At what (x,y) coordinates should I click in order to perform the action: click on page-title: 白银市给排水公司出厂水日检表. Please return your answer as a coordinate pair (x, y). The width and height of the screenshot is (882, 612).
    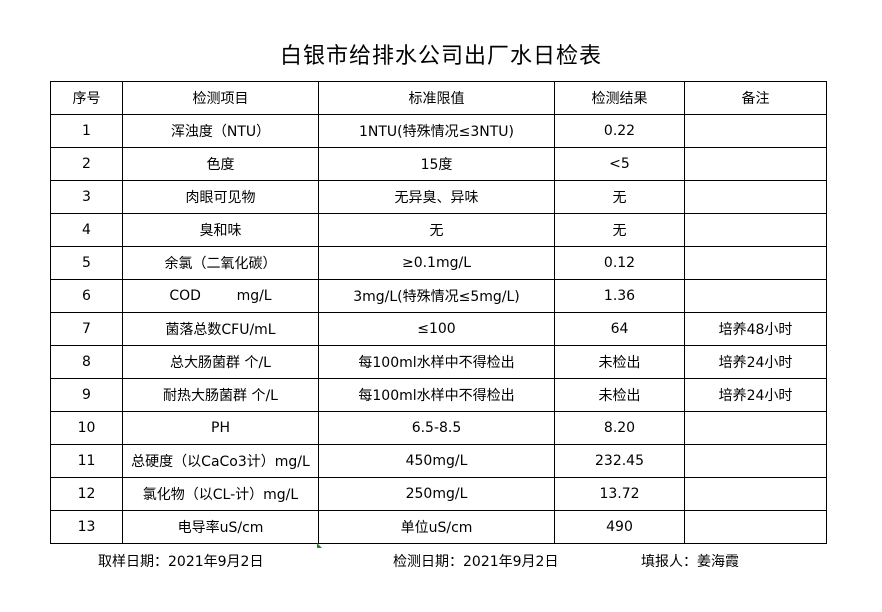
    Looking at the image, I should click on (440, 56).